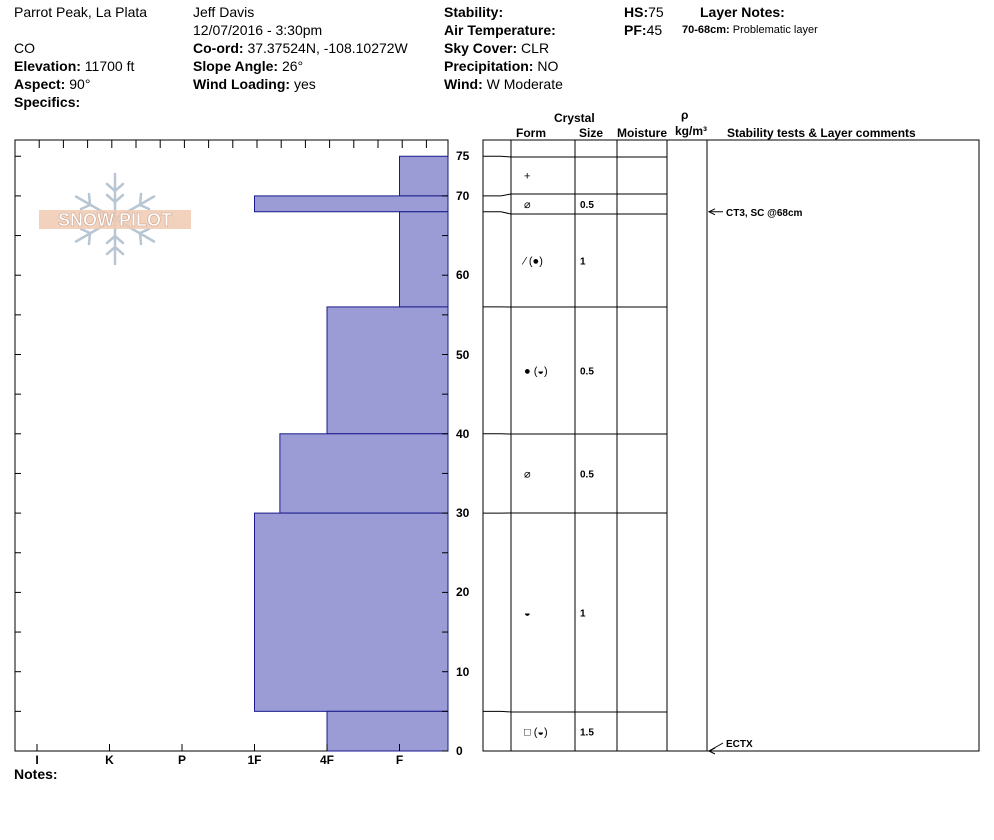 The width and height of the screenshot is (994, 840). I want to click on depth-tick-label: 30, so click(463, 513).